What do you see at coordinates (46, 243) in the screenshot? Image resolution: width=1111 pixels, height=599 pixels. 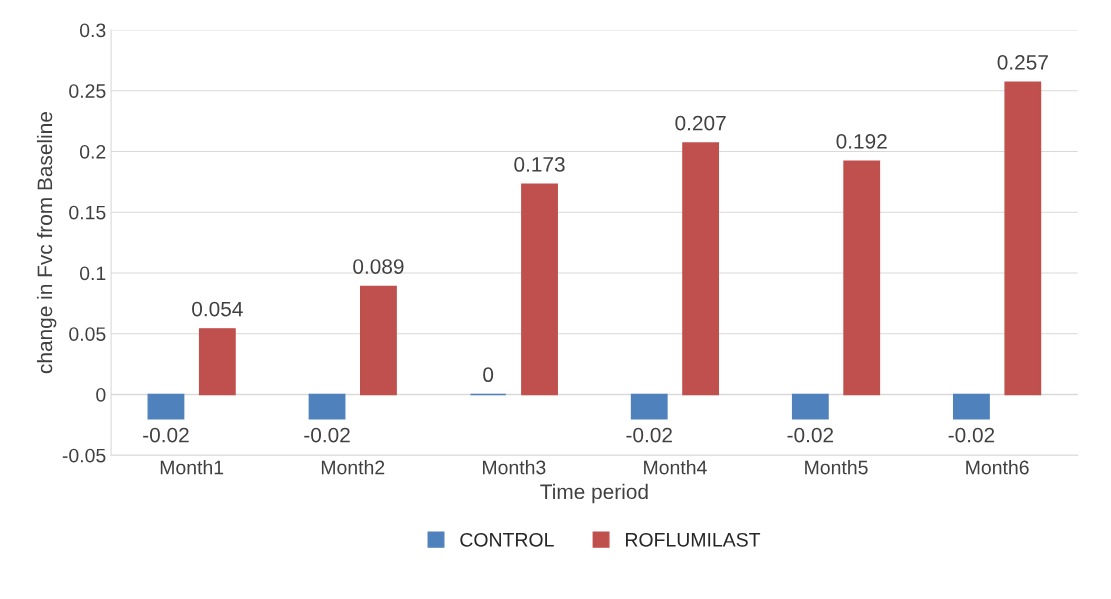 I see `y-axis-title: change in Fvc from Baseline` at bounding box center [46, 243].